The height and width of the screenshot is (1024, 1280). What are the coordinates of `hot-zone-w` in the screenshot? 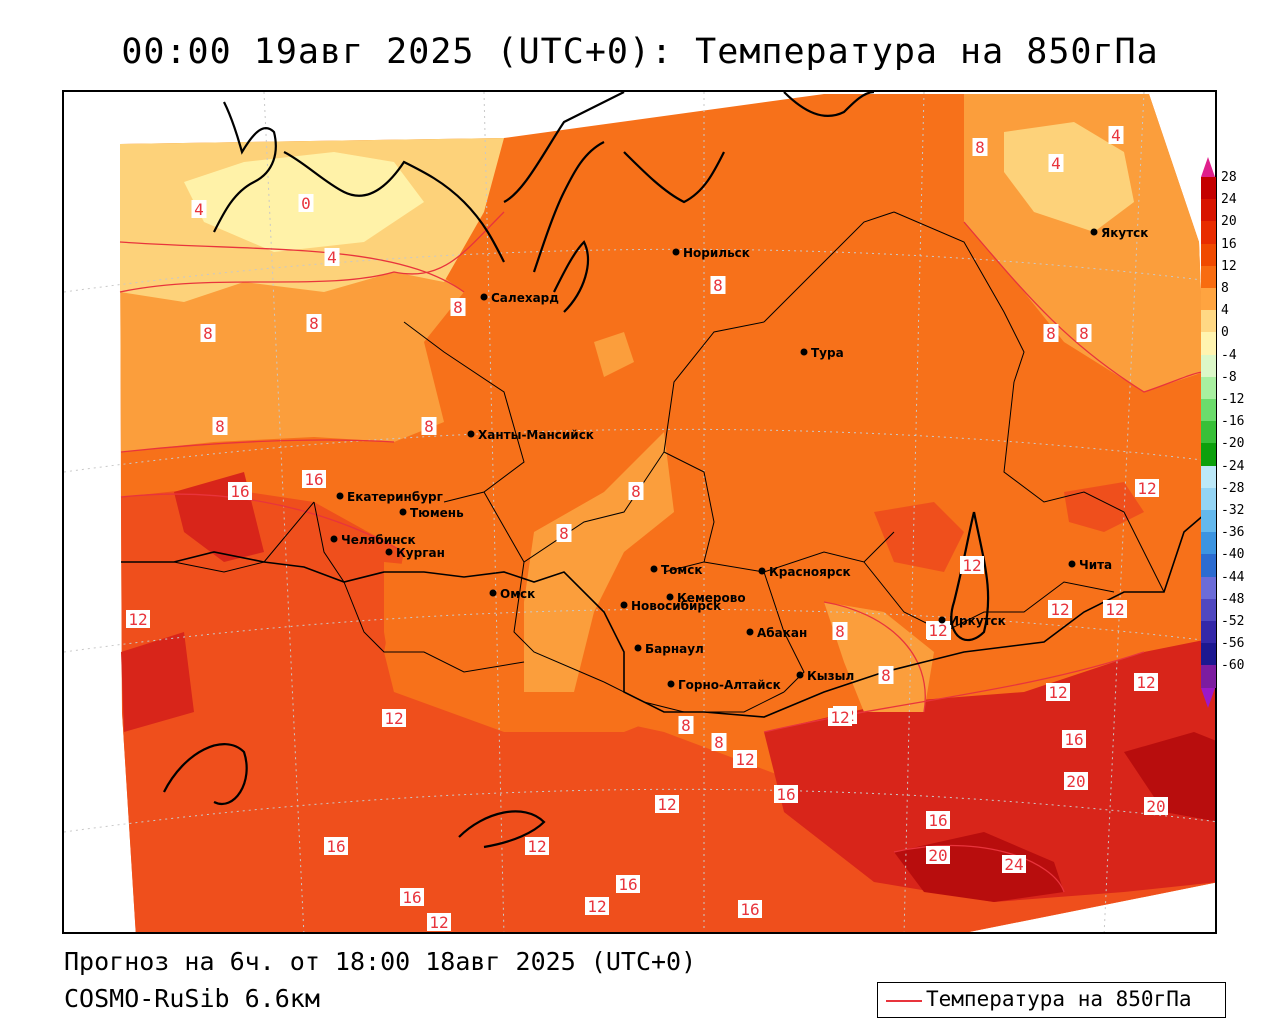 It's located at (157, 682).